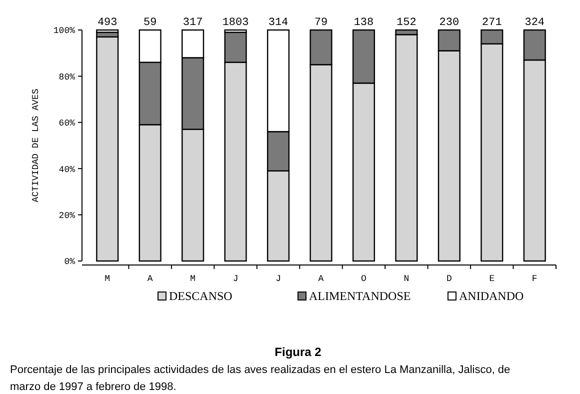 Image resolution: width=580 pixels, height=394 pixels. What do you see at coordinates (67, 169) in the screenshot?
I see `y-tick-label: 40%` at bounding box center [67, 169].